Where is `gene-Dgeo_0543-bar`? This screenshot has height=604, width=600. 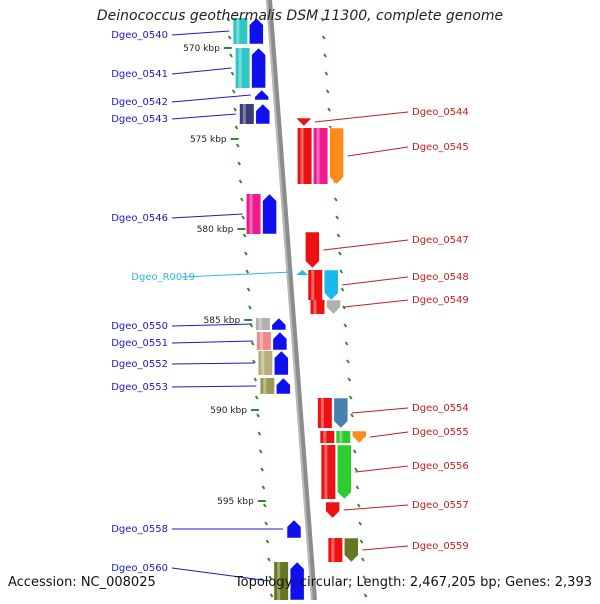
gene-Dgeo_0543-bar is located at coordinates (246, 114).